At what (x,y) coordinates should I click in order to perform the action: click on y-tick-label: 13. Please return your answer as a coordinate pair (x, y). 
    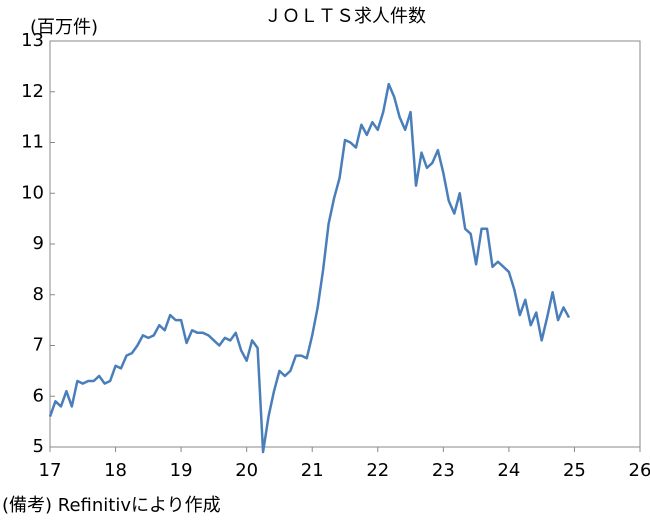
    Looking at the image, I should click on (32, 40).